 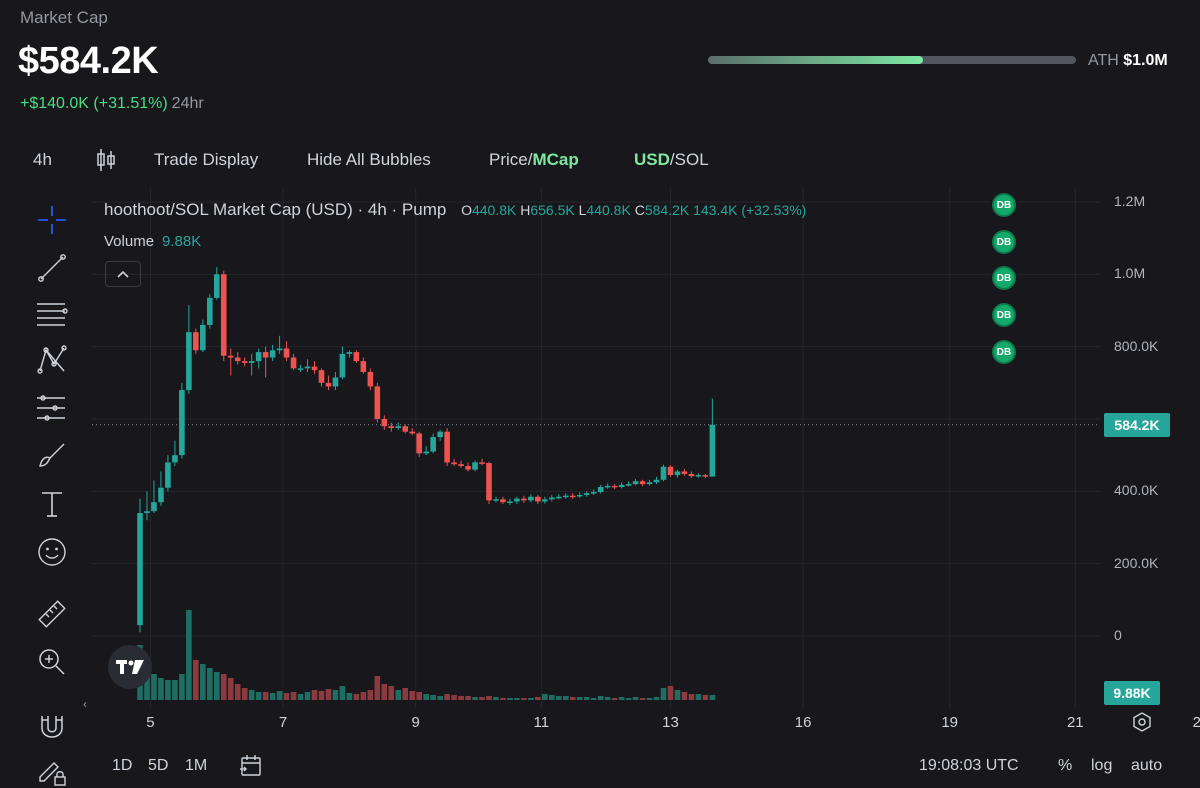 What do you see at coordinates (52, 614) in the screenshot?
I see `ruler-icon` at bounding box center [52, 614].